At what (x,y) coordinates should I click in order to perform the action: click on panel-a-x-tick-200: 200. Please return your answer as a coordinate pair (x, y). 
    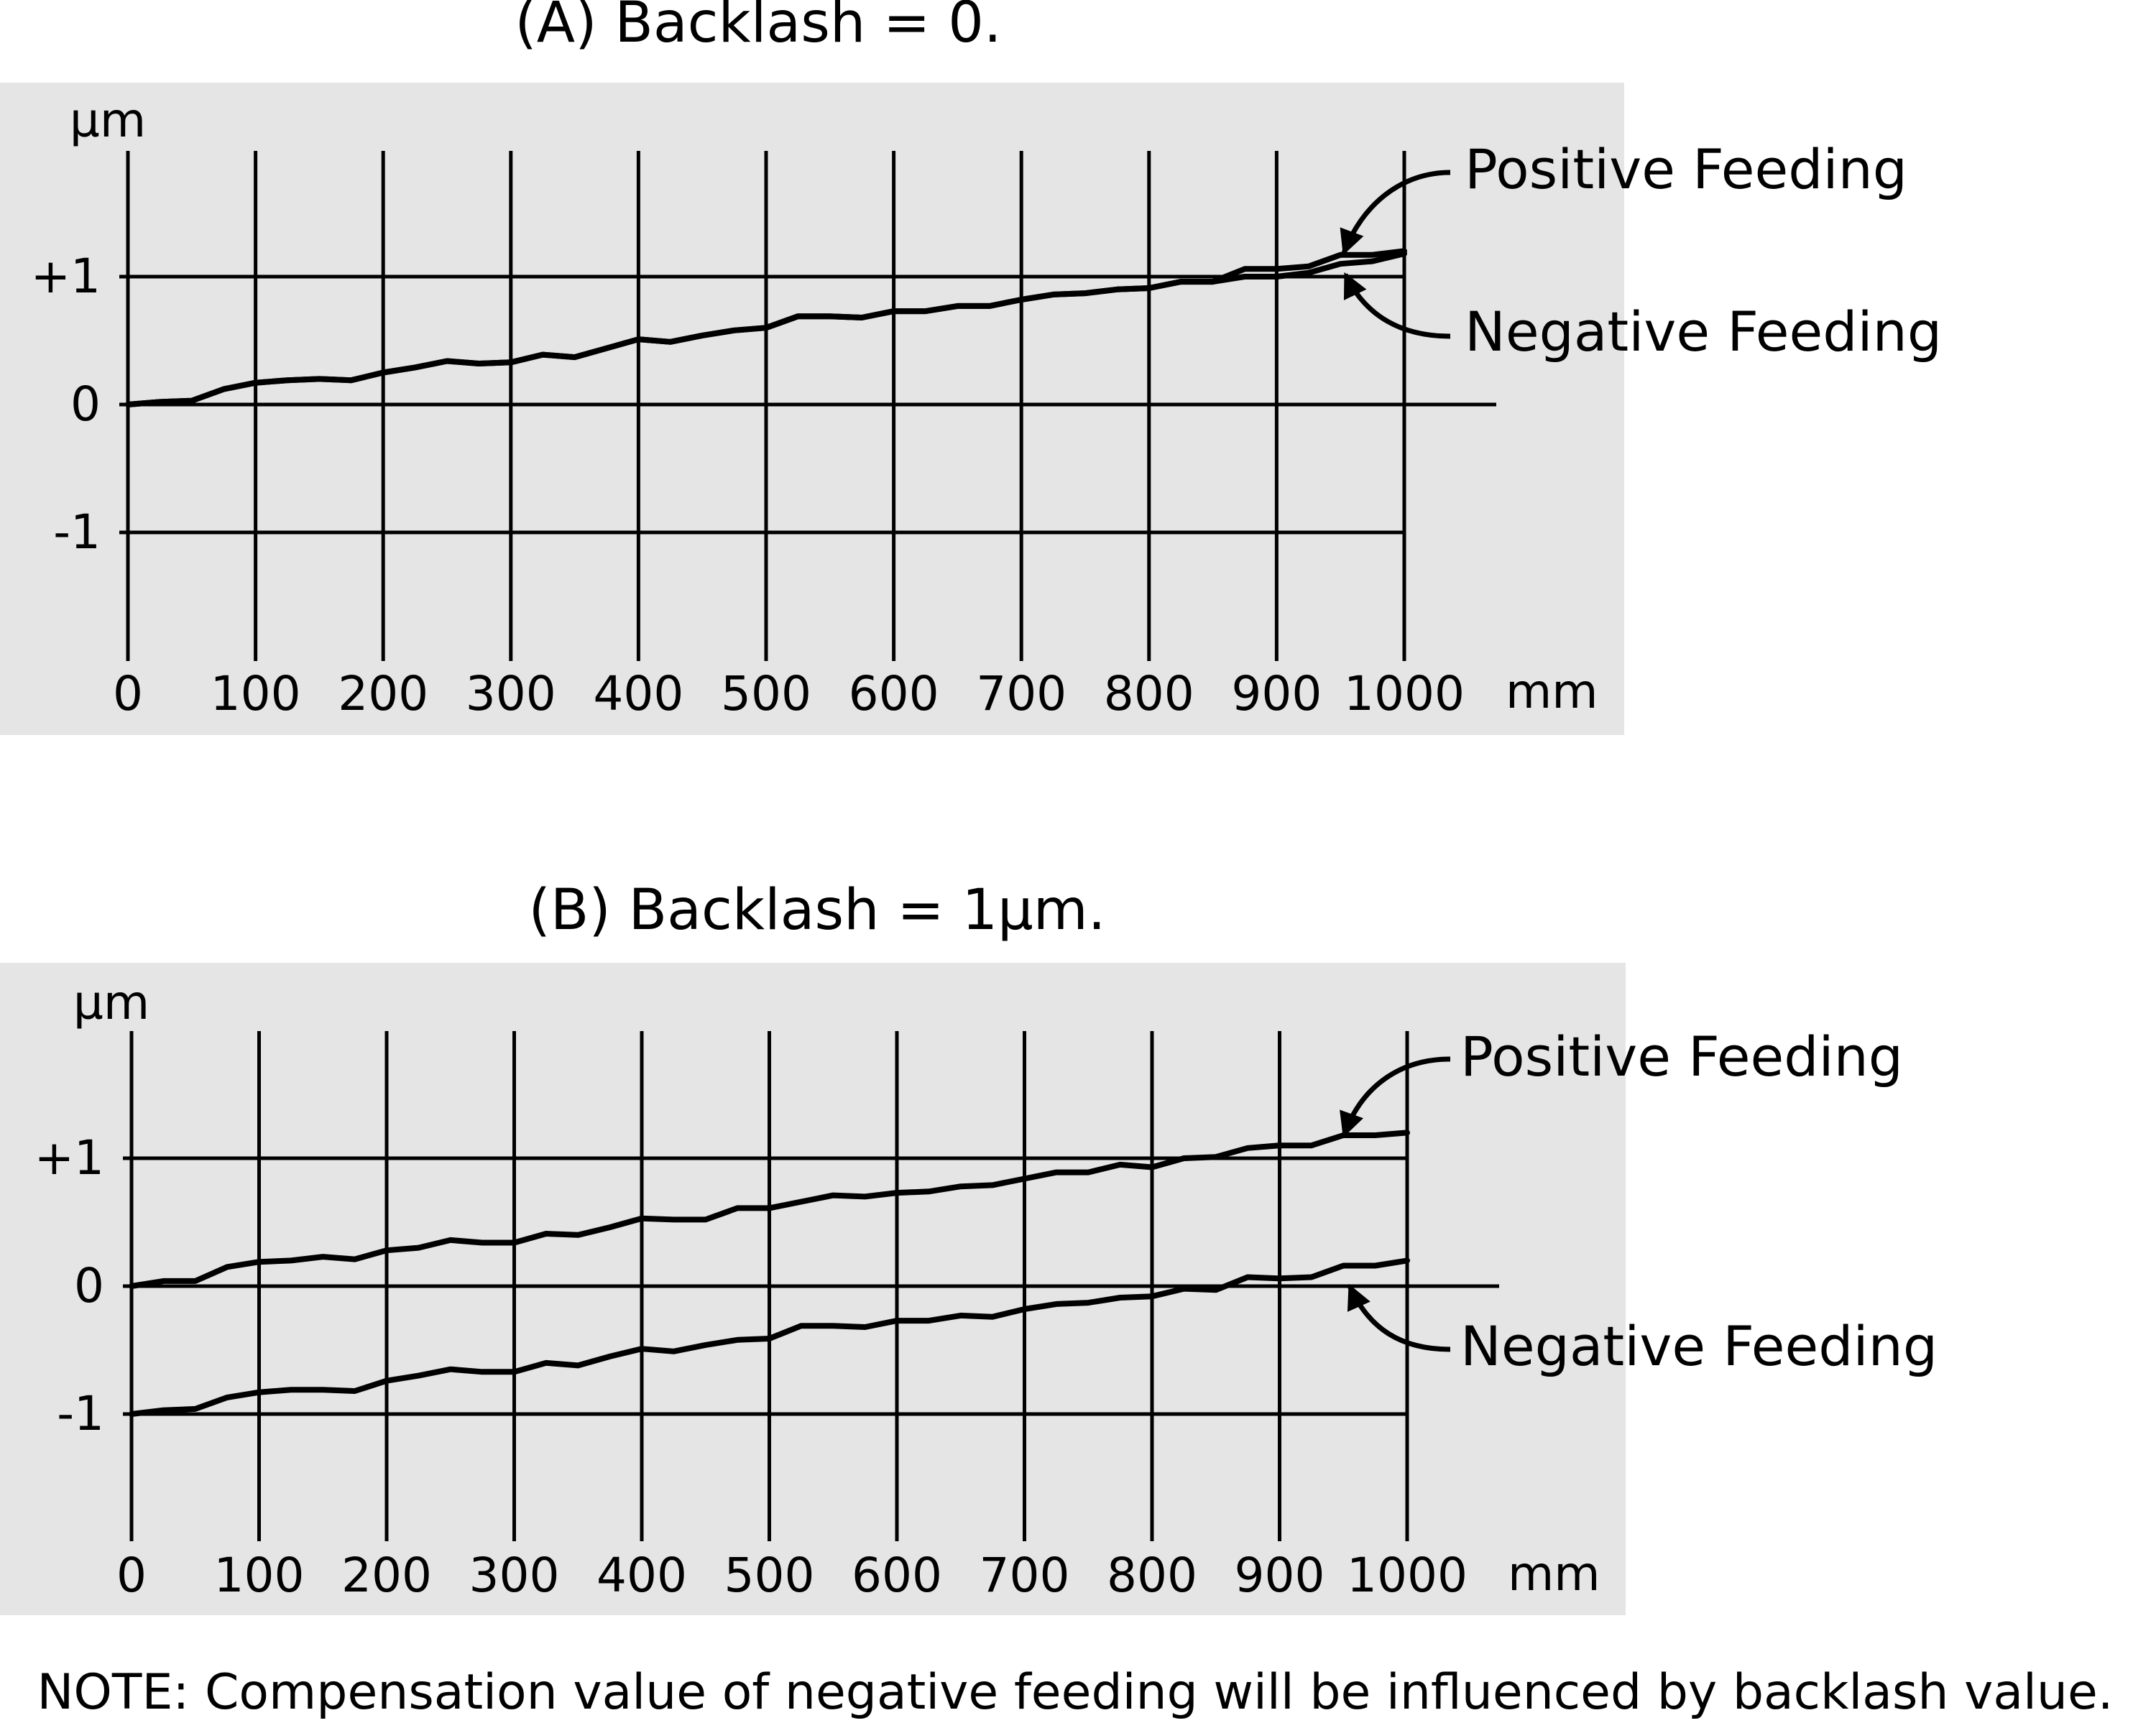
    Looking at the image, I should click on (383, 693).